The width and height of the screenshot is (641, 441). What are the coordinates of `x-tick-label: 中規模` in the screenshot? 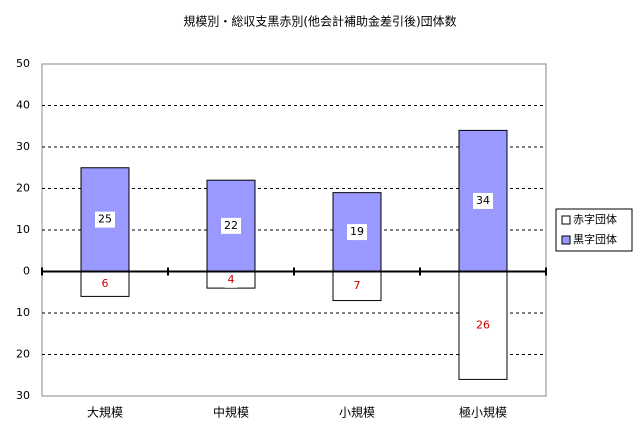 It's located at (231, 412).